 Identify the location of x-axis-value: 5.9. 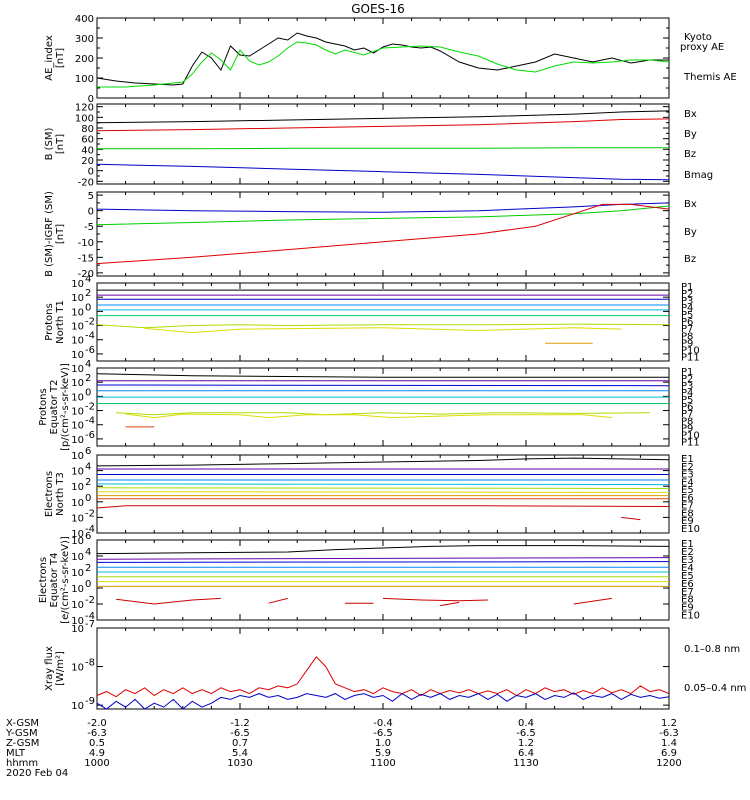
(383, 753).